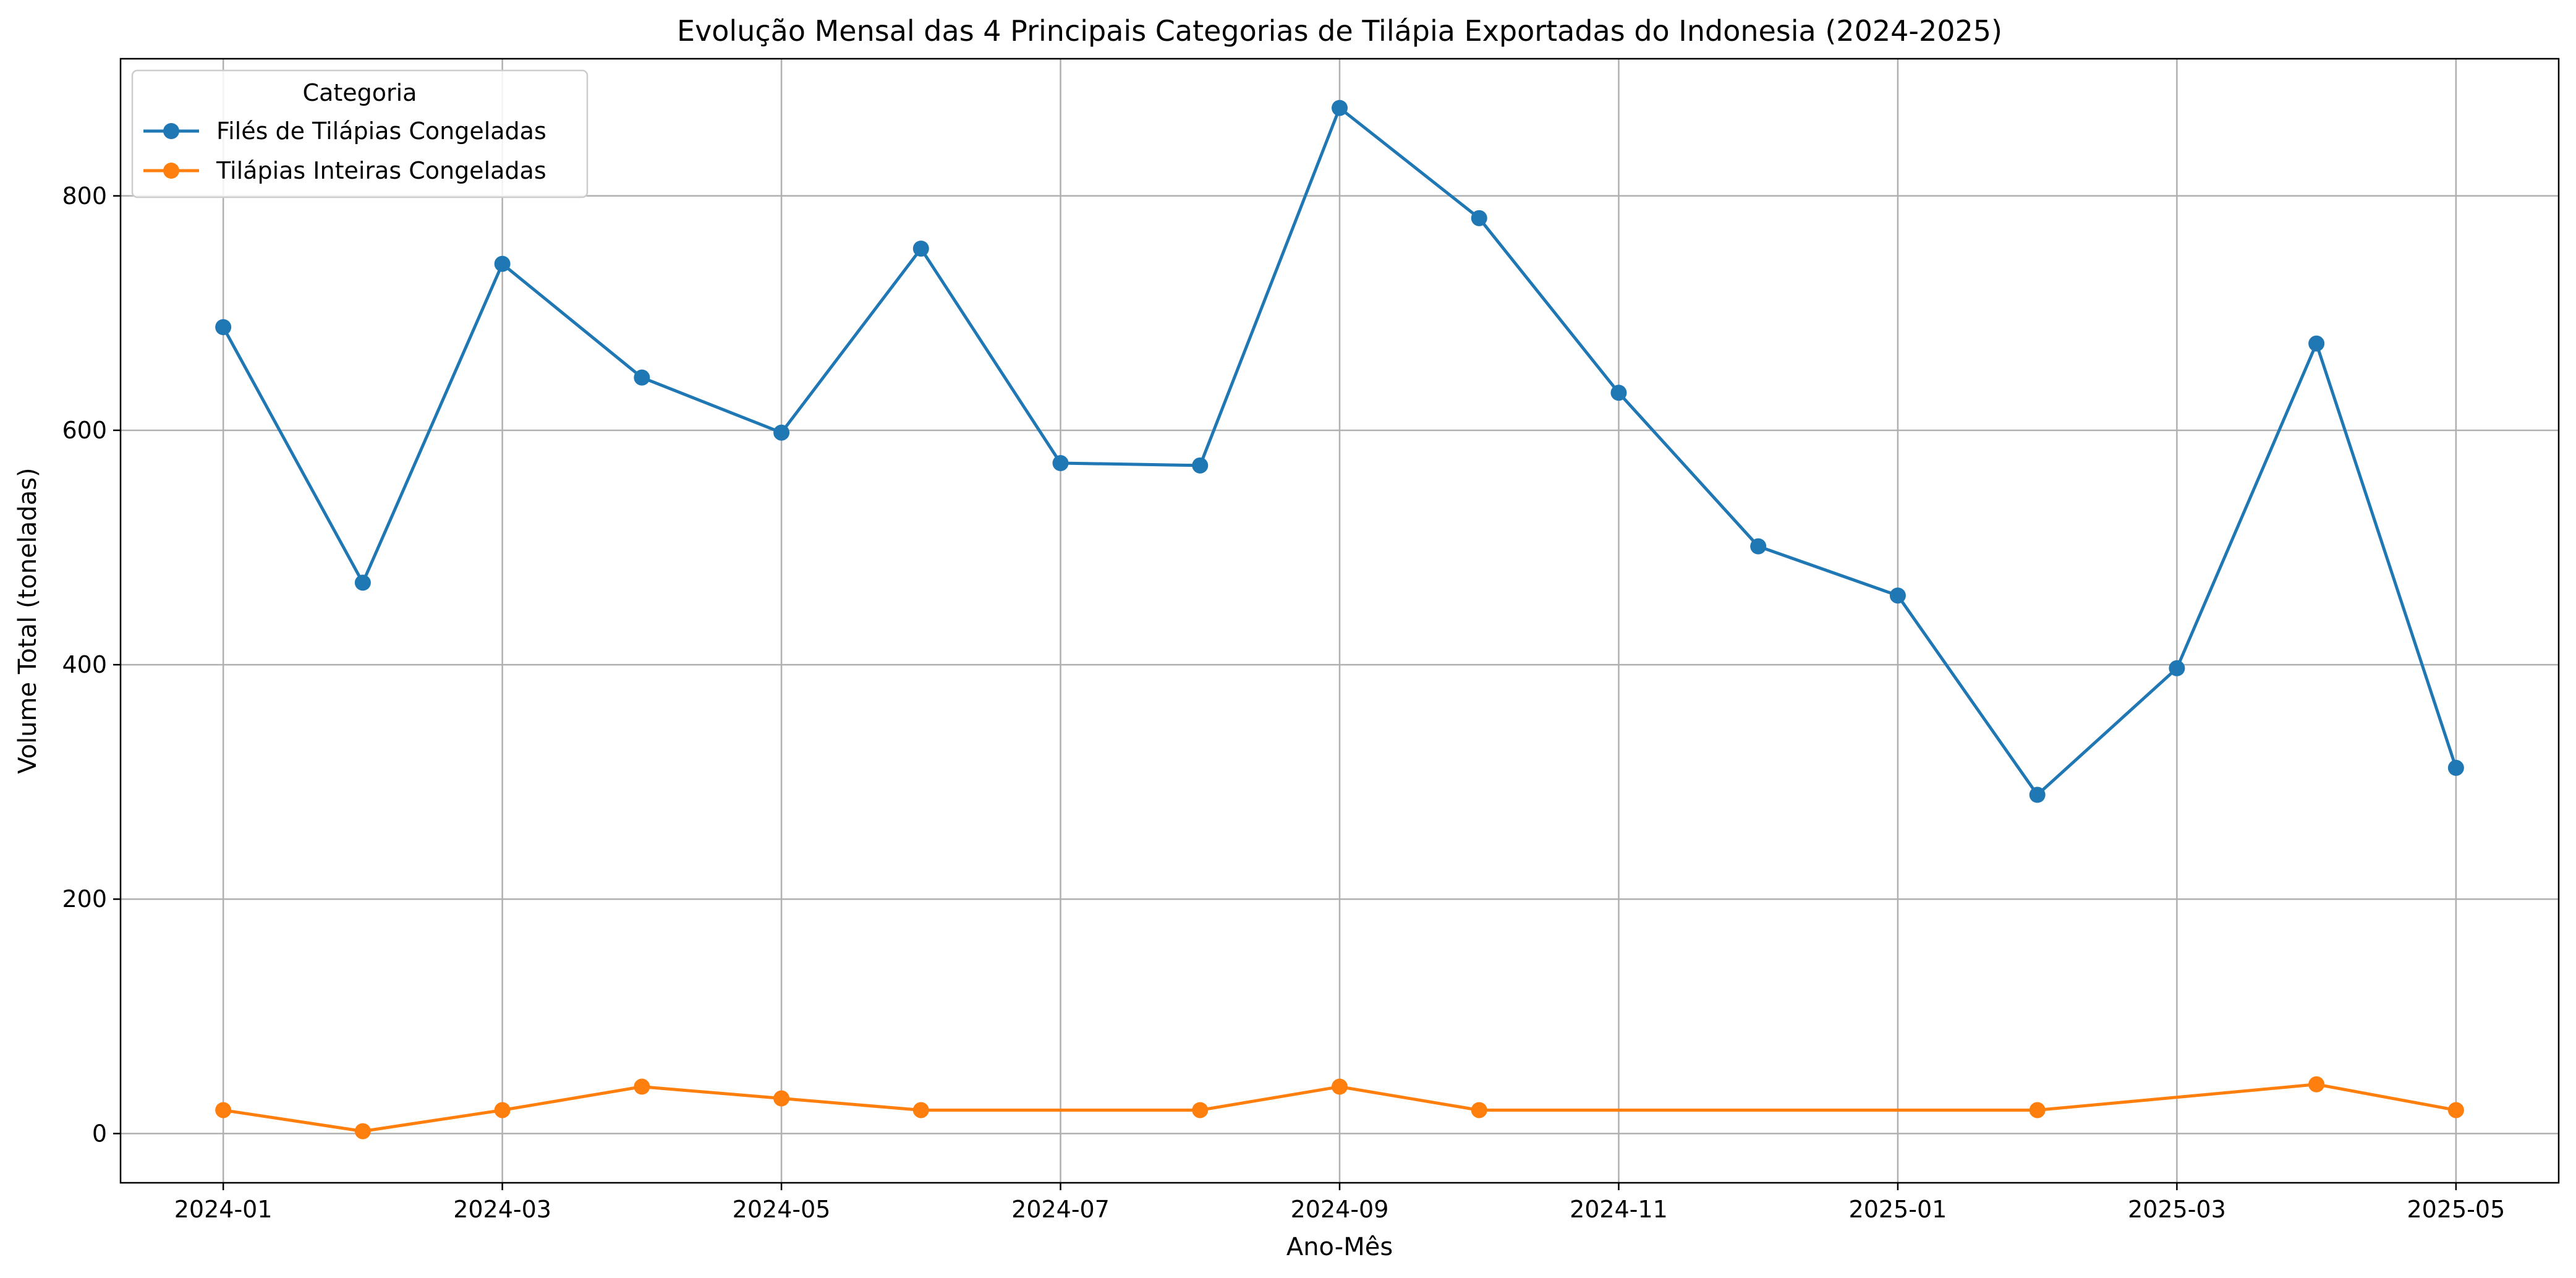 This screenshot has height=1278, width=2576. I want to click on legend-entry: Filés de Tilápias Congeladas, so click(344, 131).